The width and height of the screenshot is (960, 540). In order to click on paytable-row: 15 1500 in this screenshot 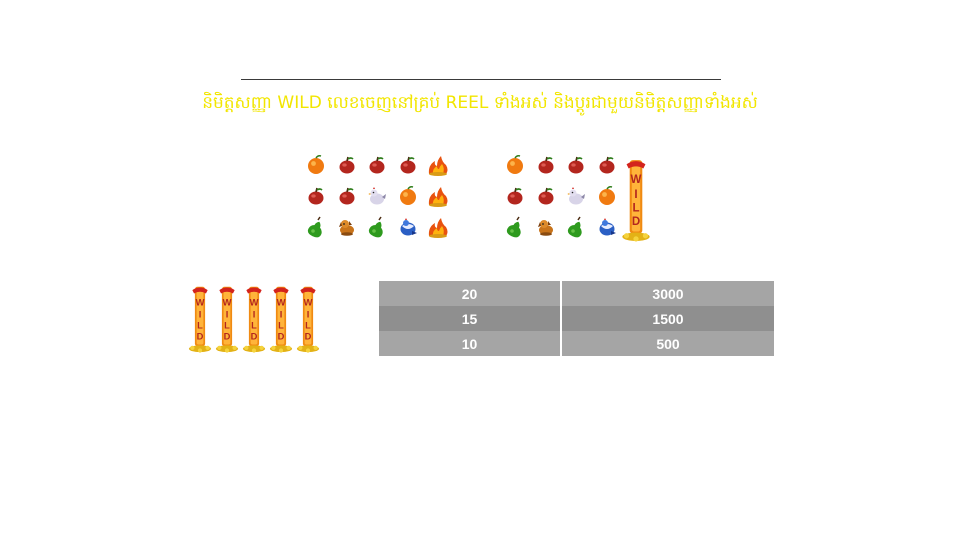, I will do `click(576, 318)`.